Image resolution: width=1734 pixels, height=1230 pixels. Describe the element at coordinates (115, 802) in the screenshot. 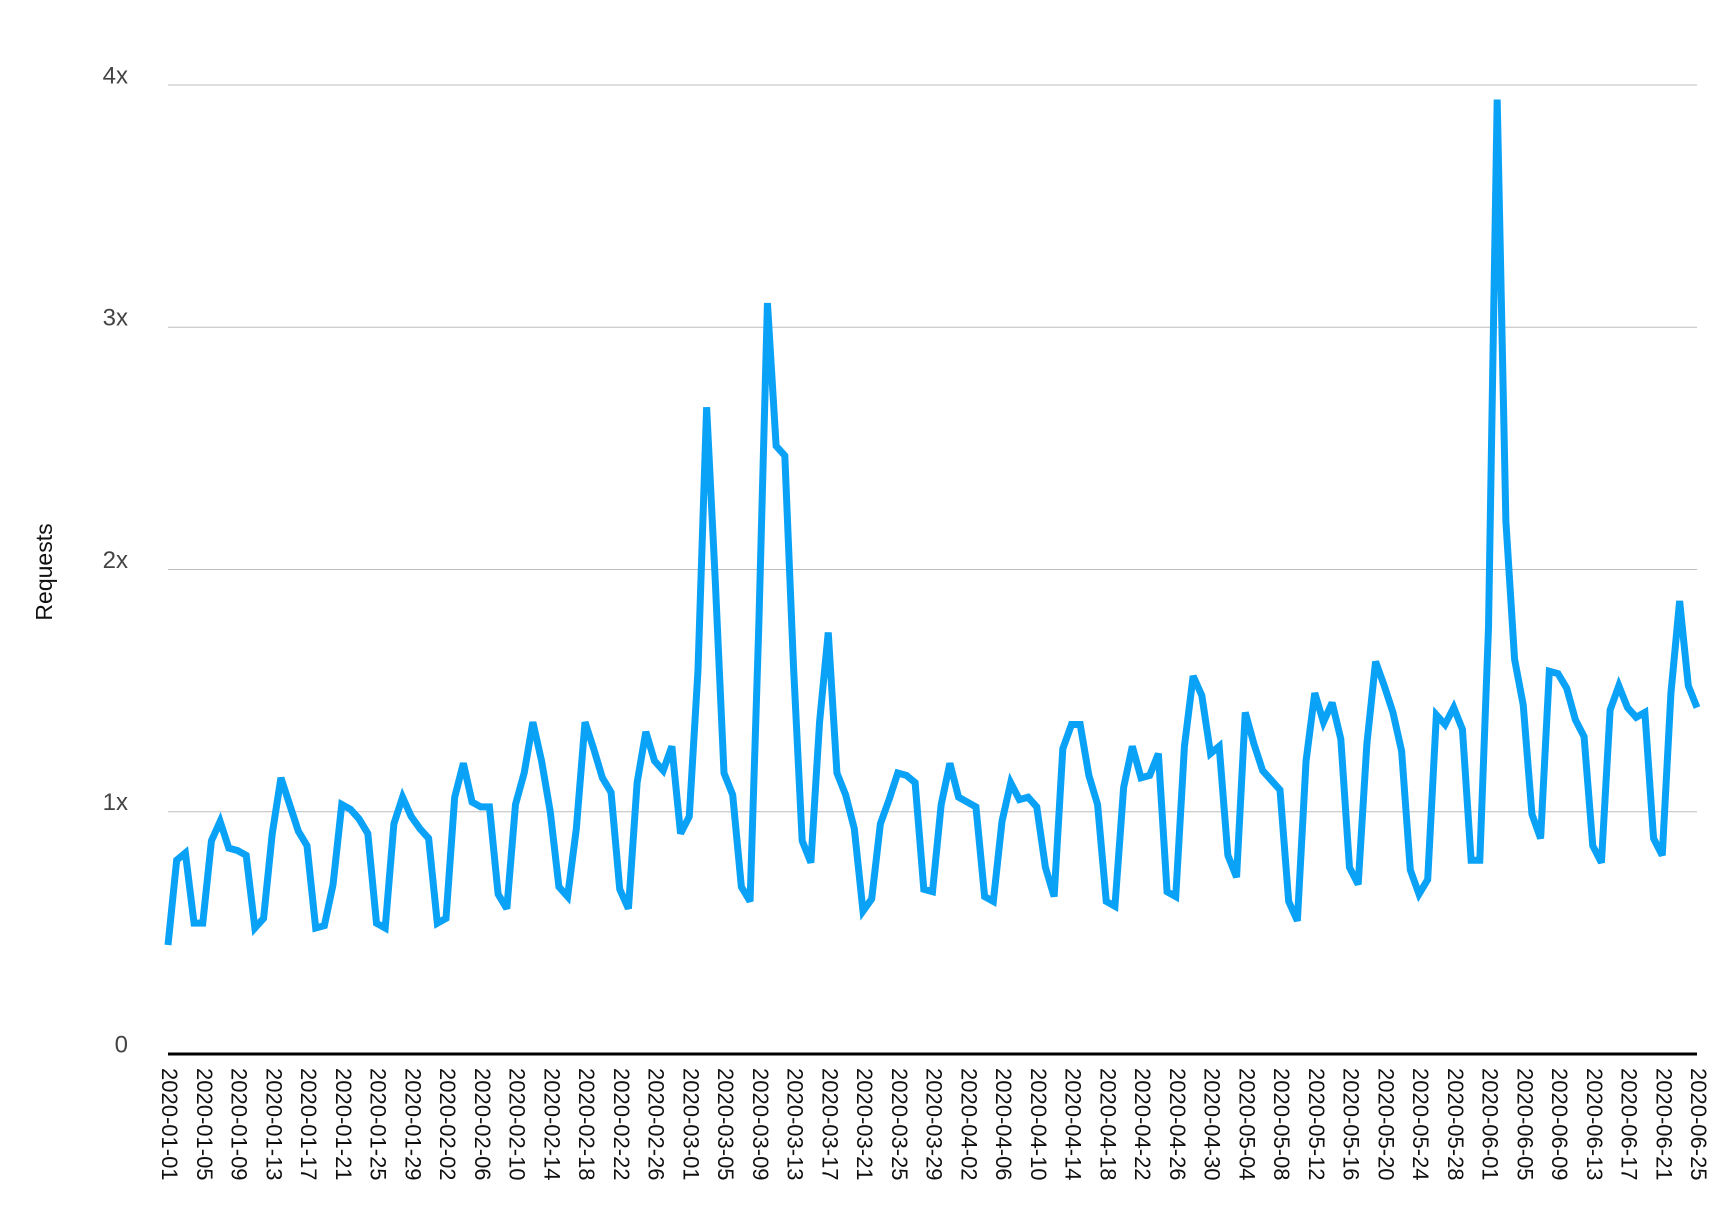

I see `y-tick-label: 1x` at that location.